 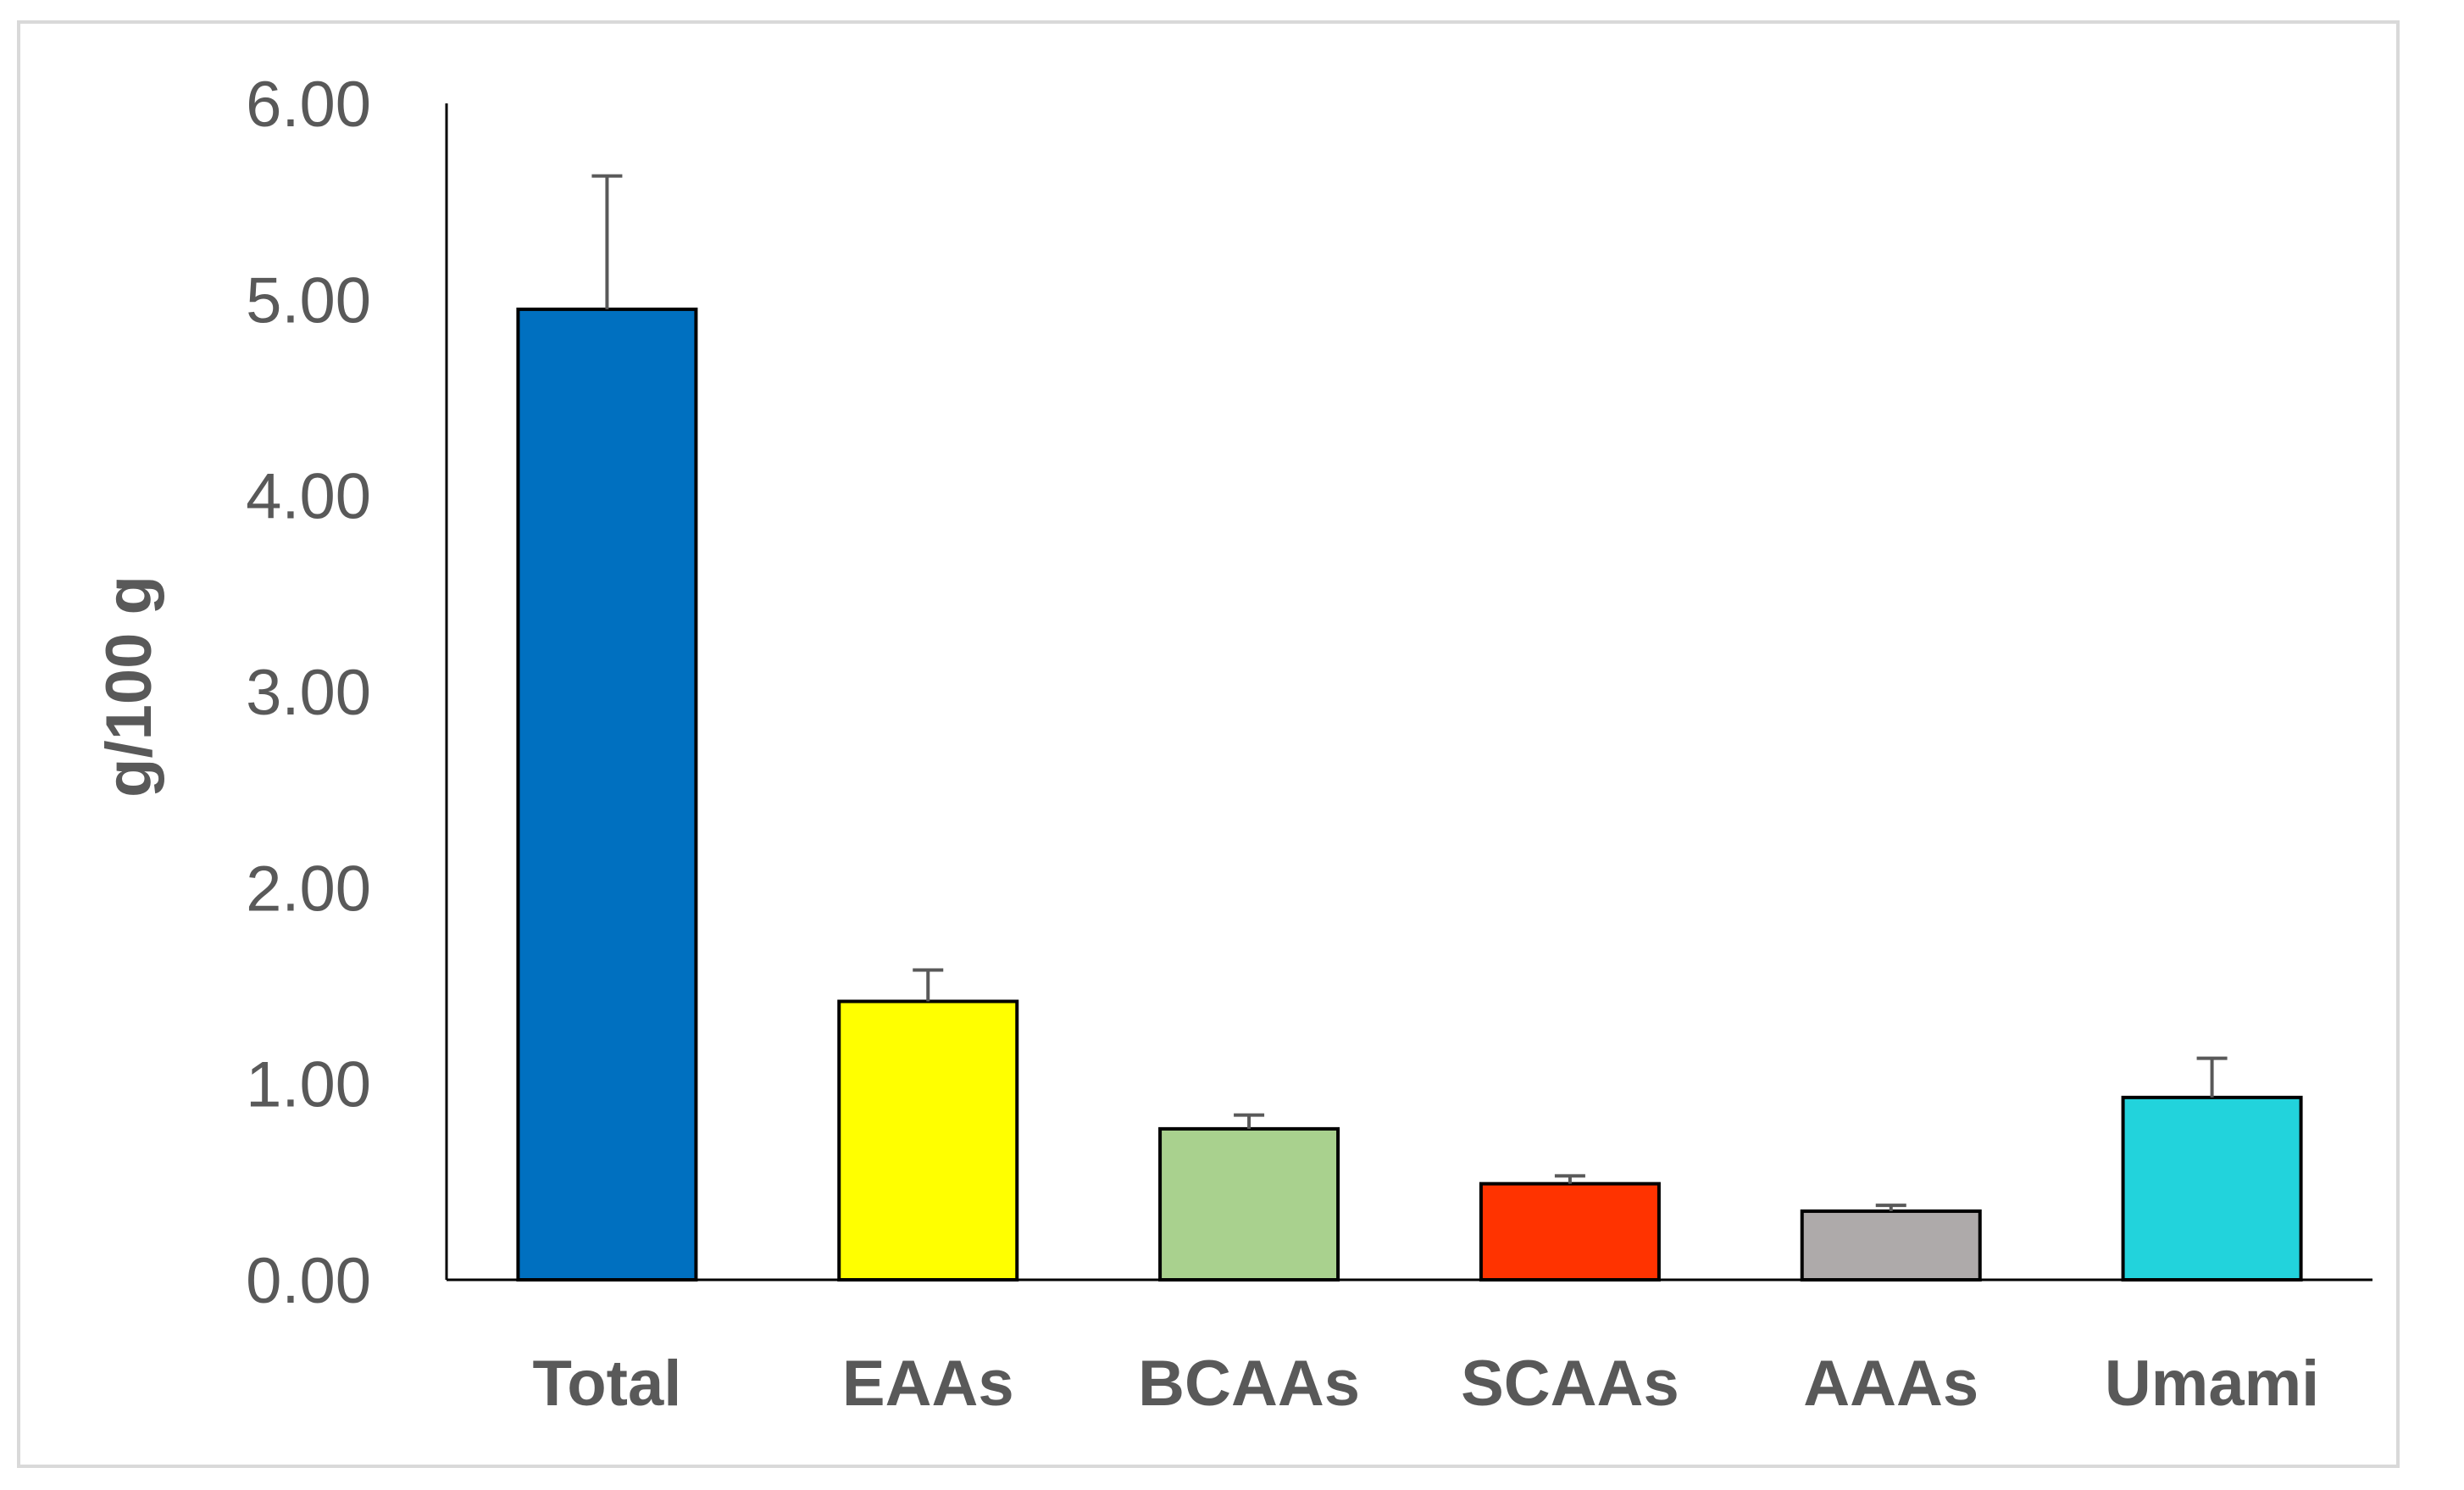 What do you see at coordinates (308, 497) in the screenshot?
I see `y-tick-label: 4.00` at bounding box center [308, 497].